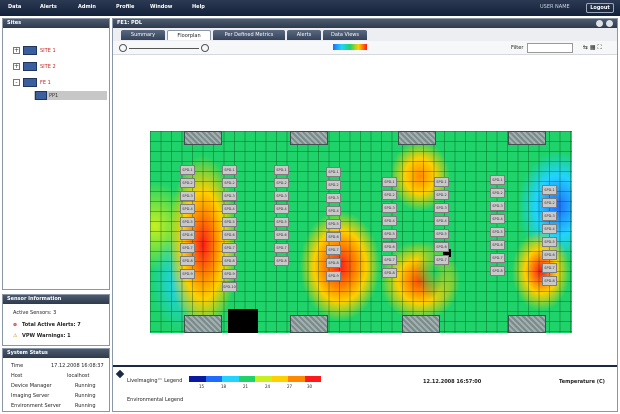 The image size is (620, 414). I want to click on menu-data: Data, so click(15, 7).